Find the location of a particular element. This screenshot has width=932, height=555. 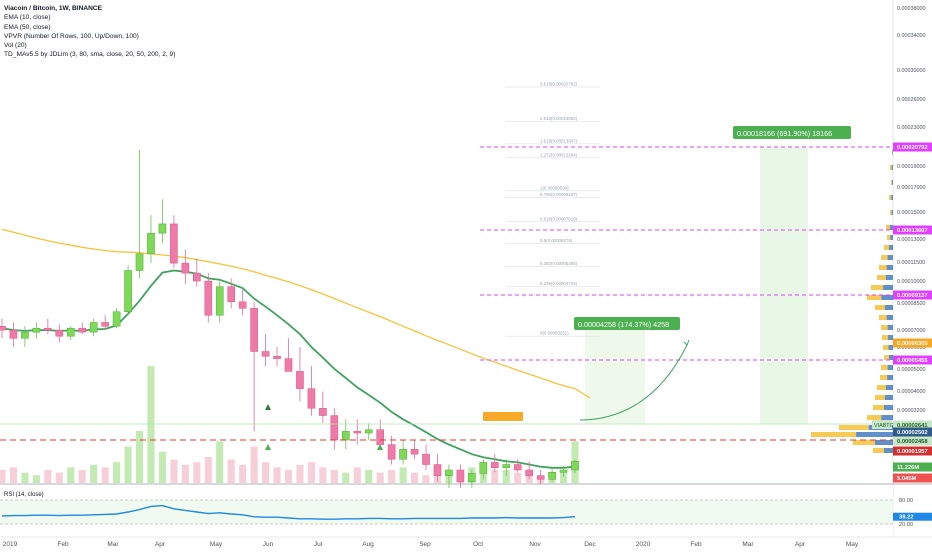

symbol-tag-label: VIABTC is located at coordinates (884, 426).